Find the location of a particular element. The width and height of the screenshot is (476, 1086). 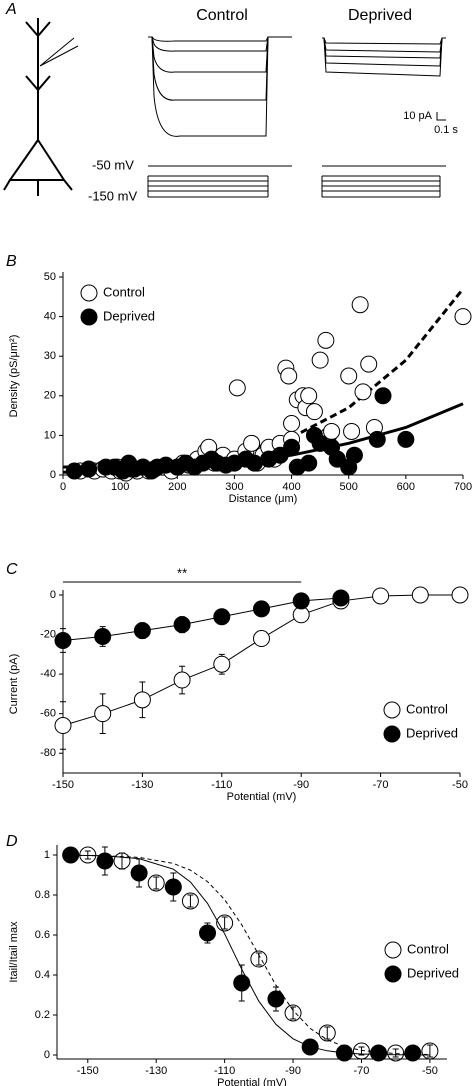

condition-title: Control is located at coordinates (222, 15).